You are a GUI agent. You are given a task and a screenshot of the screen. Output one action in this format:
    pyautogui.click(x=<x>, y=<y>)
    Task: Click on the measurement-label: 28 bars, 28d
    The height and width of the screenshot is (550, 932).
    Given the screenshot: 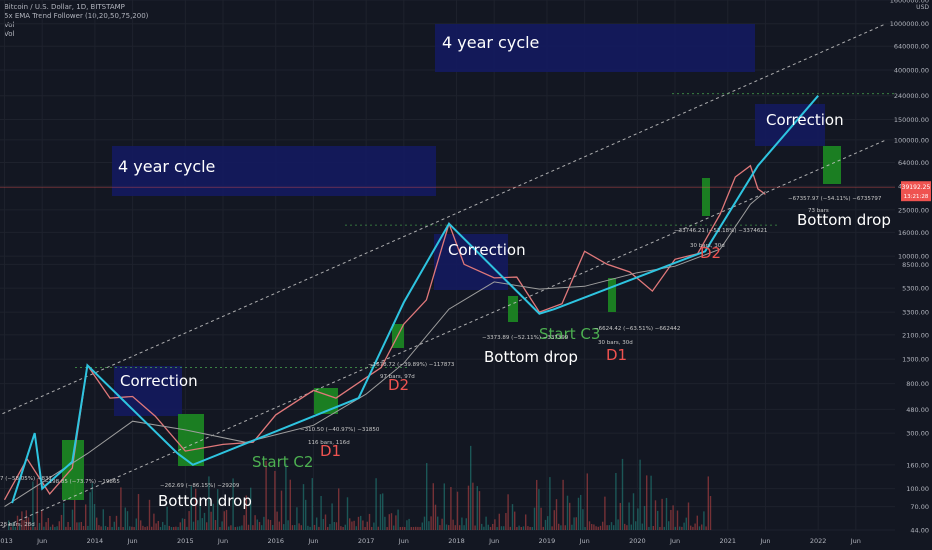 What is the action you would take?
    pyautogui.click(x=17, y=525)
    